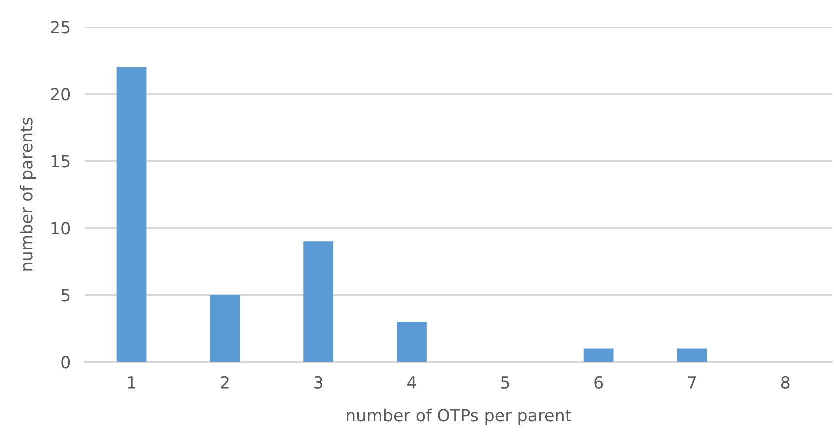 The width and height of the screenshot is (834, 439). Describe the element at coordinates (60, 27) in the screenshot. I see `y-tick-label: 25` at that location.